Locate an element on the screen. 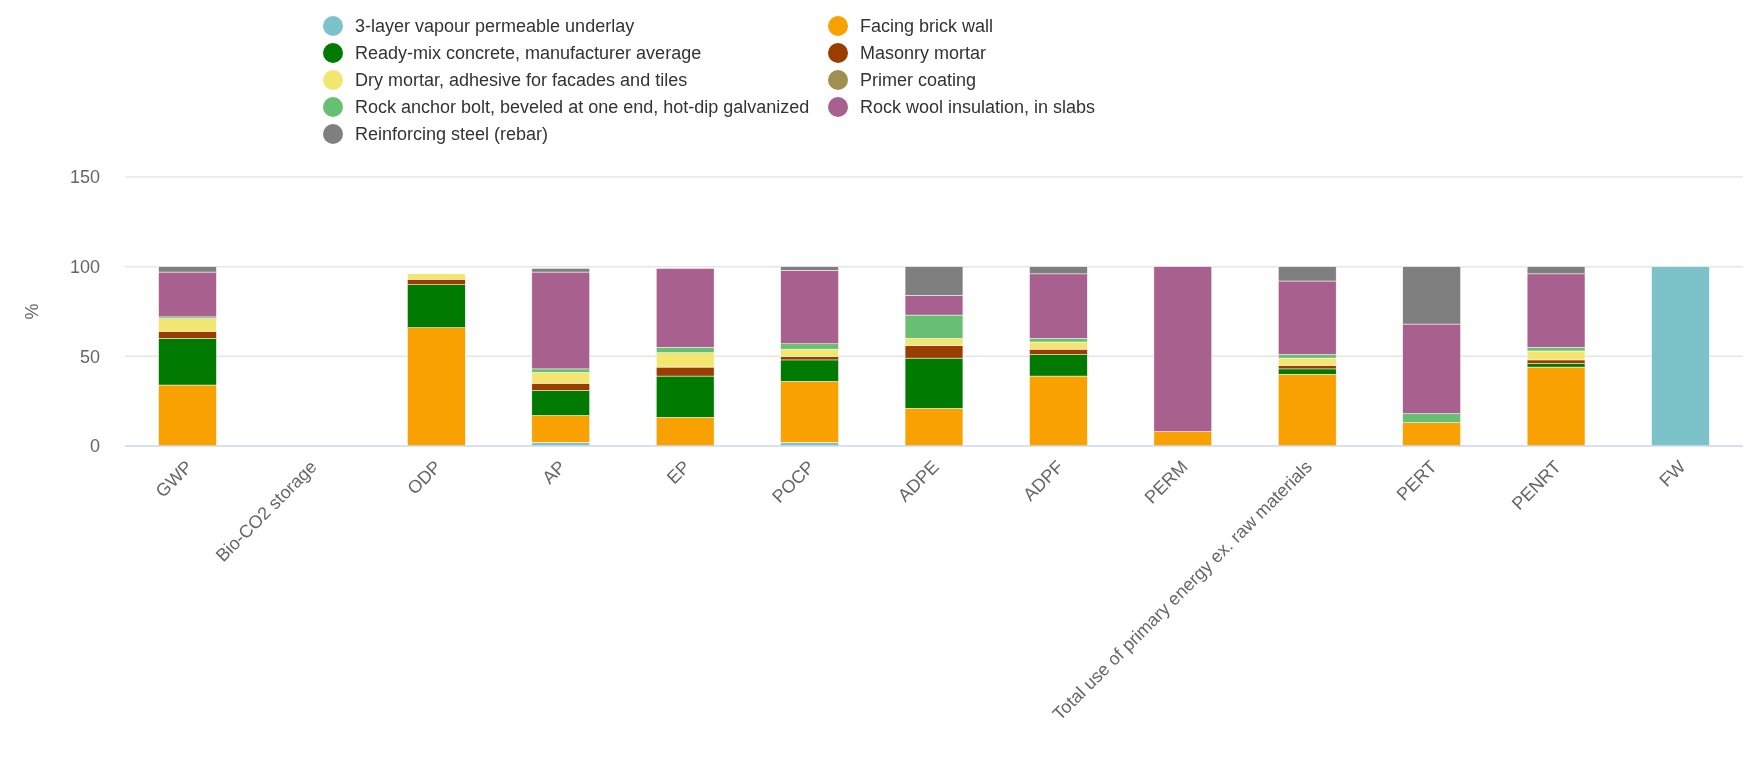 This screenshot has height=776, width=1759. legend-label: Ready-mix concrete, manufacturer average is located at coordinates (528, 53).